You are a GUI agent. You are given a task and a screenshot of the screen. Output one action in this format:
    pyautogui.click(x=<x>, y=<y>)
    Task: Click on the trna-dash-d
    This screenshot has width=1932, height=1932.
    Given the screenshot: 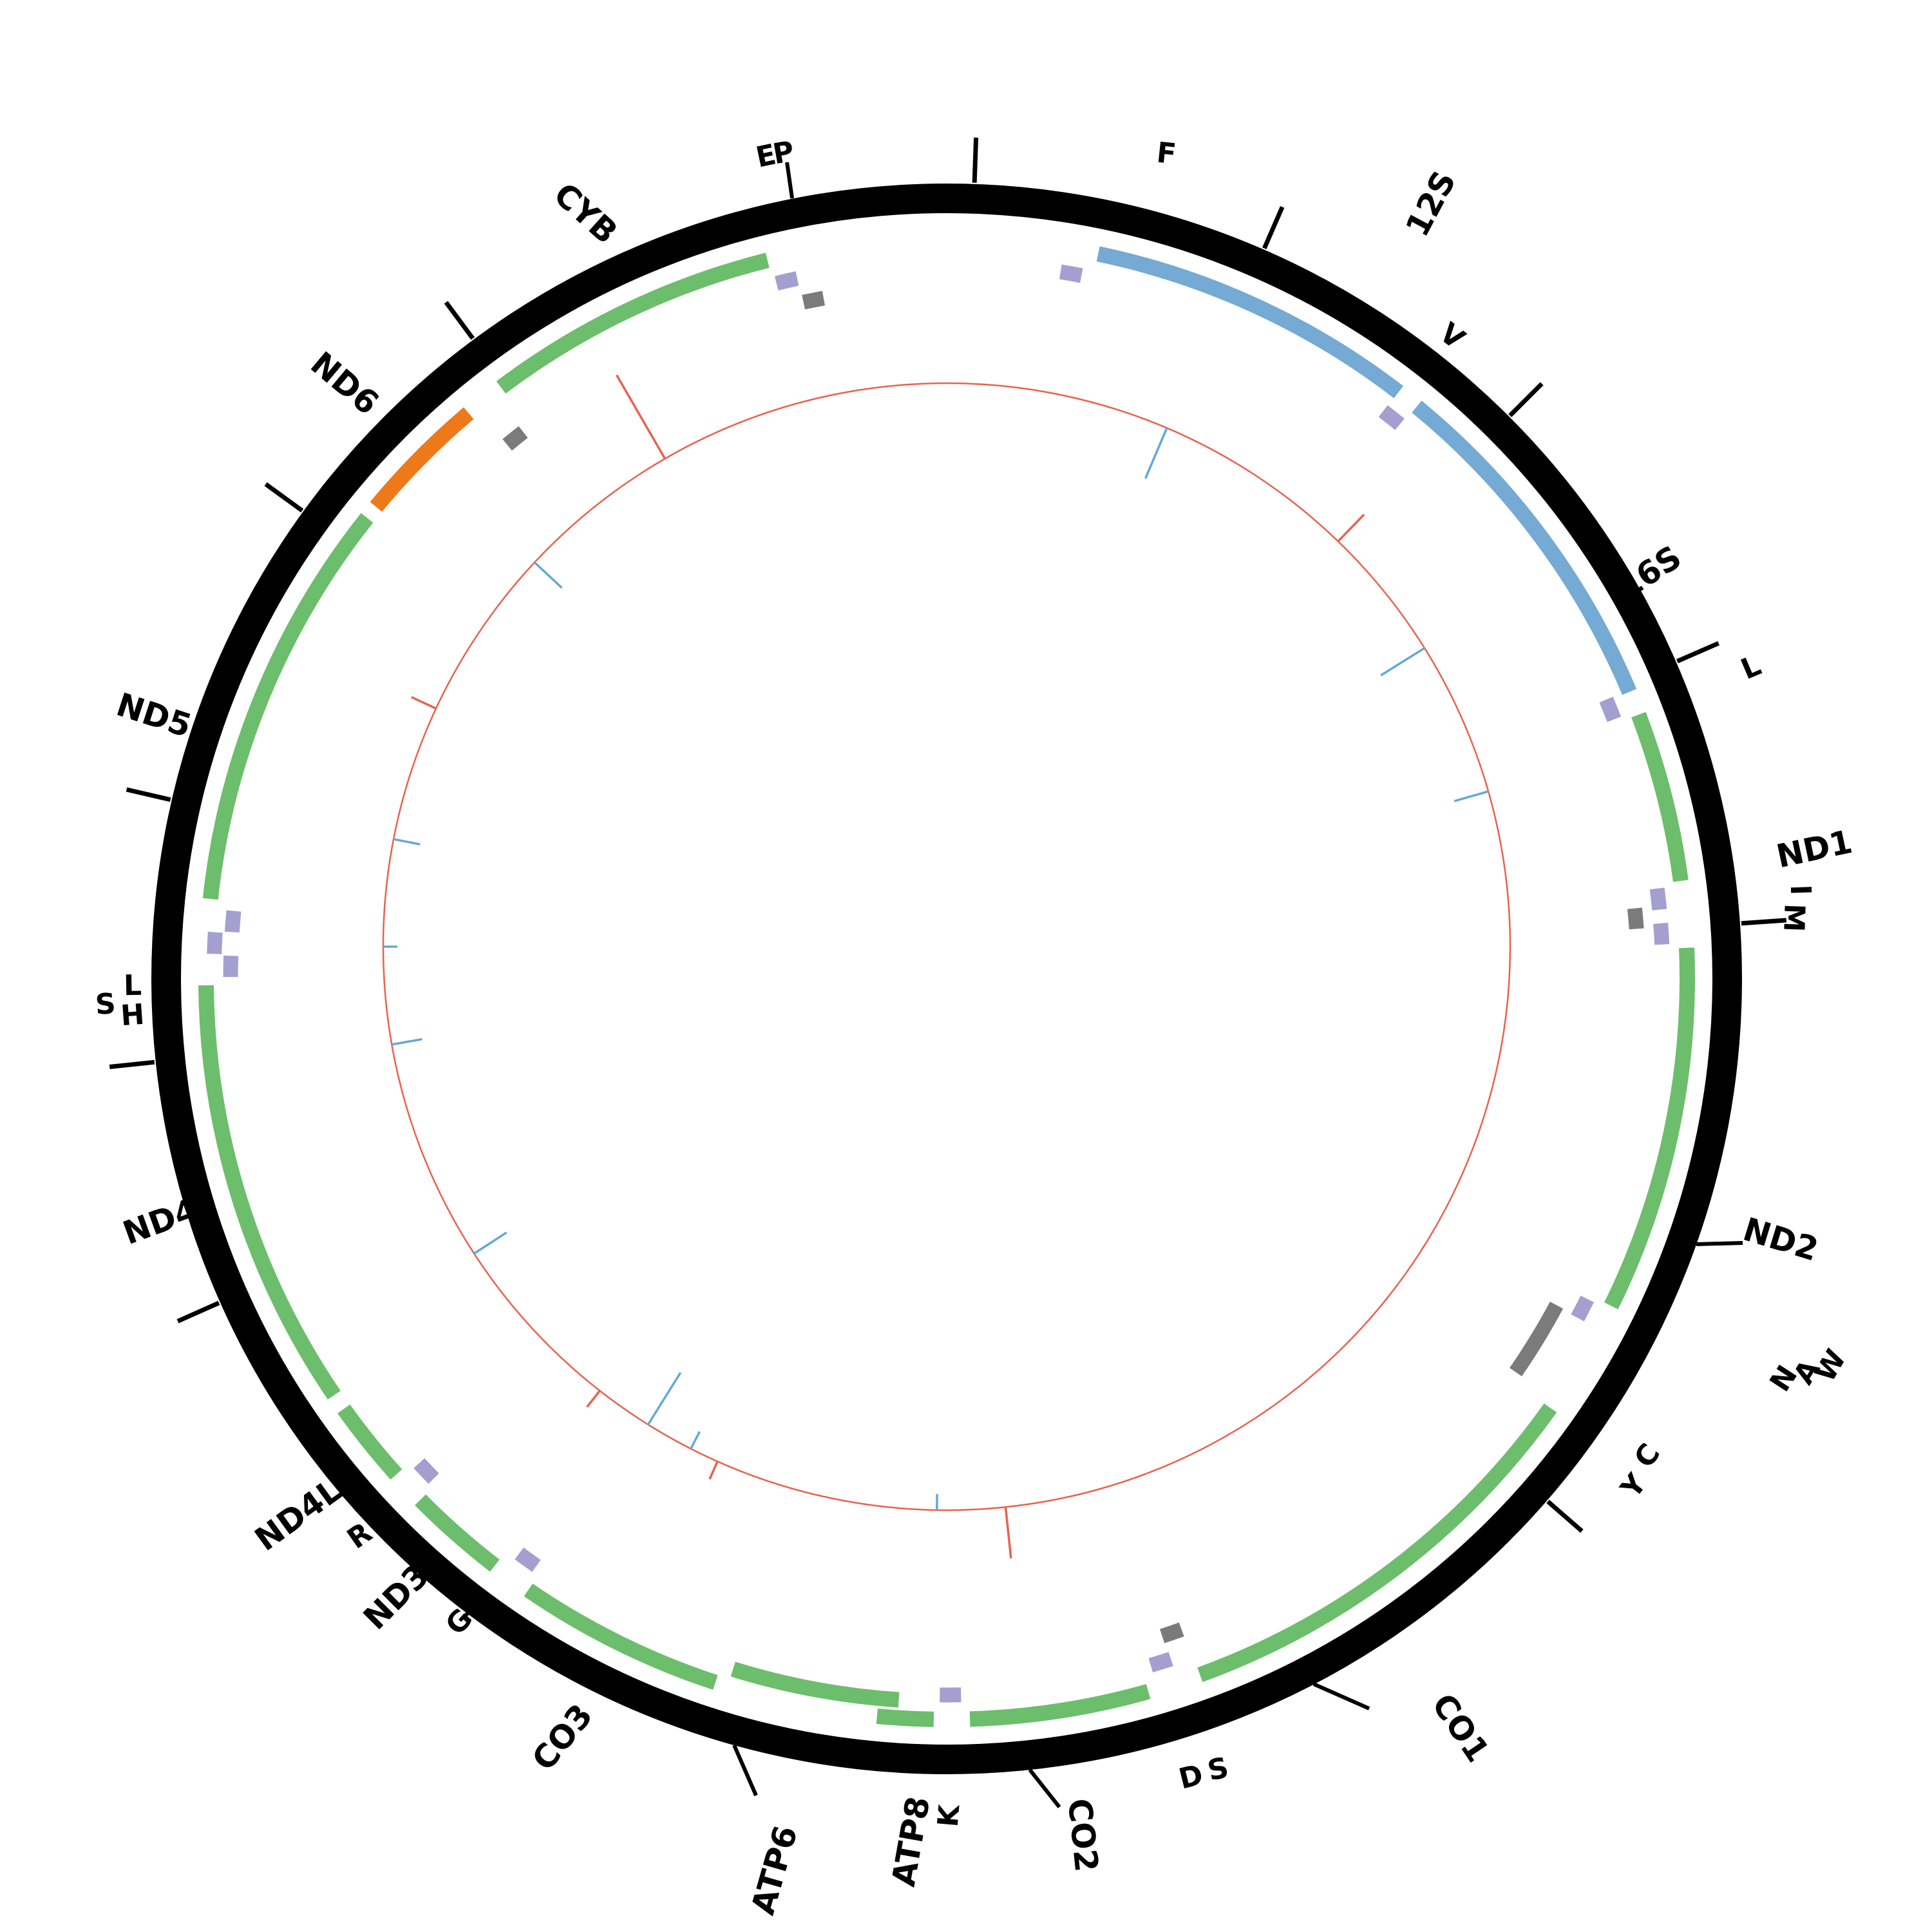 What is the action you would take?
    pyautogui.click(x=1160, y=1662)
    